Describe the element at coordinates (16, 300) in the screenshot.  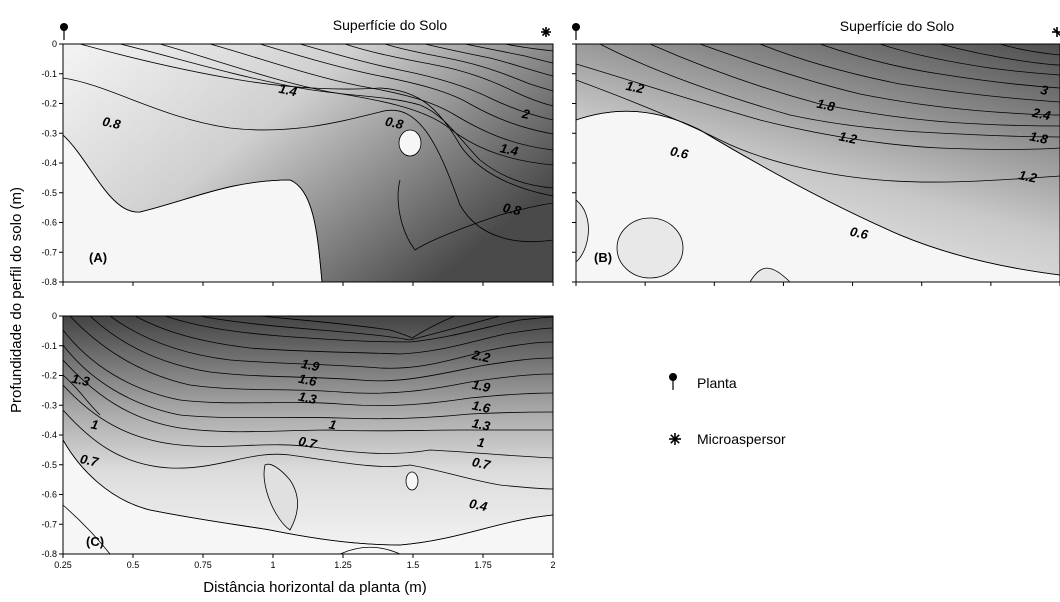
I see `y-axis-title: Profundidade do perfil do solo (m)` at that location.